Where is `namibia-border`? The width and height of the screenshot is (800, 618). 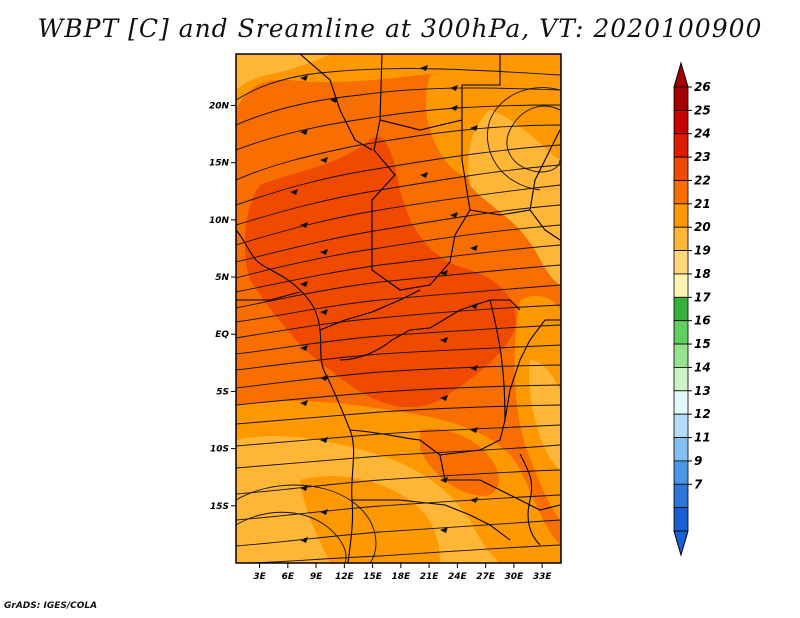 namibia-border is located at coordinates (431, 520).